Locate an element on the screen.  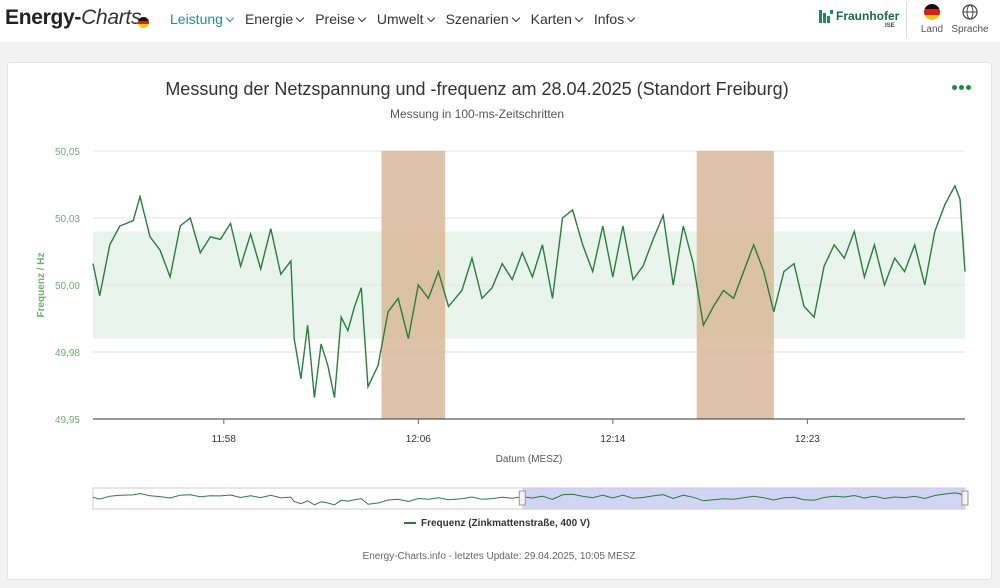
energy-charts-logo: Energy-Charts is located at coordinates (73, 18).